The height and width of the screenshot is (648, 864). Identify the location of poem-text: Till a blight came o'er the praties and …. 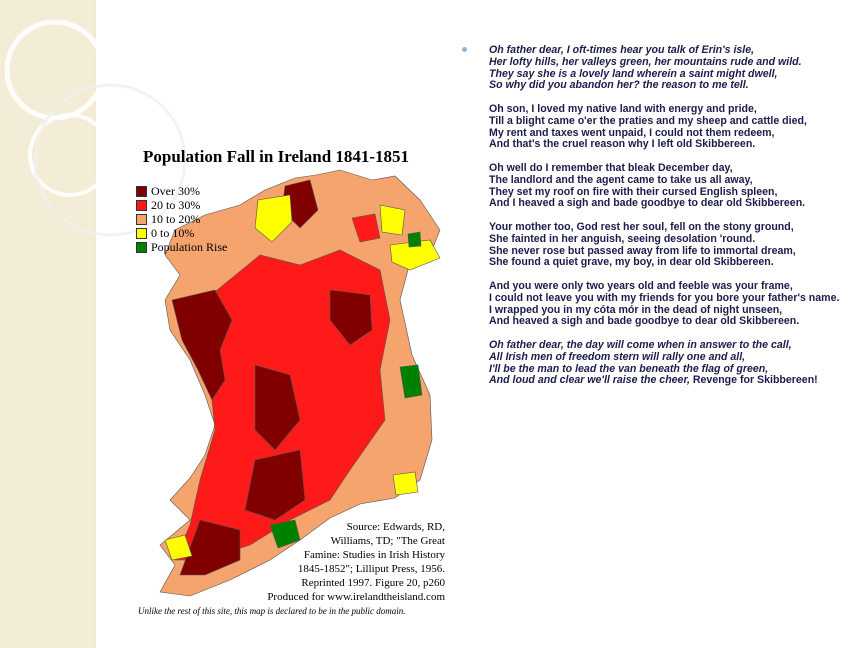
(648, 120).